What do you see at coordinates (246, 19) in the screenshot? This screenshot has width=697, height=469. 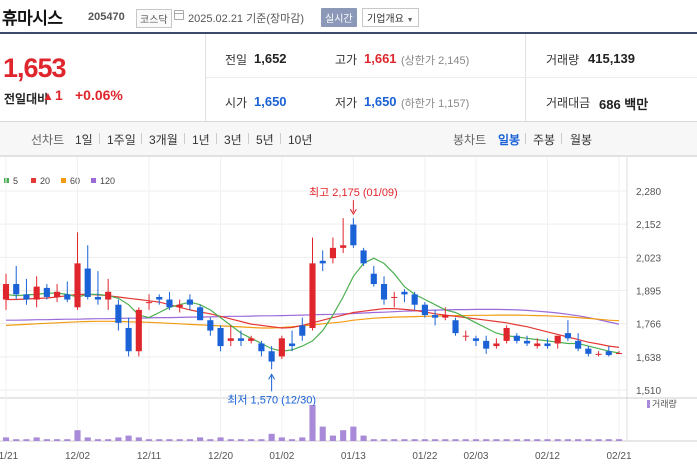 I see `reference-date: 2025.02.21 기준(장마감)` at bounding box center [246, 19].